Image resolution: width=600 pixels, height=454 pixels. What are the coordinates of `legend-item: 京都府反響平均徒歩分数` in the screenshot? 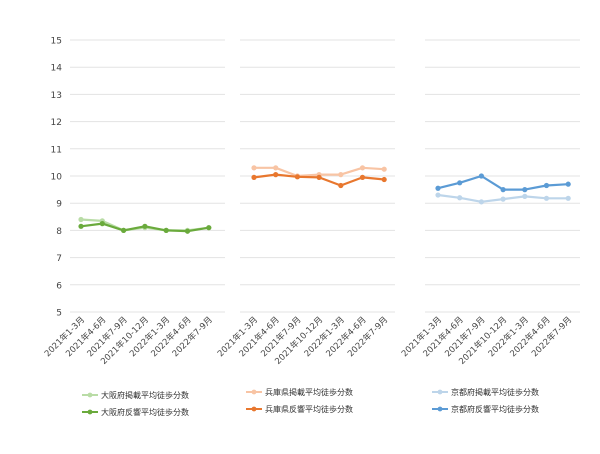 It's located at (485, 409).